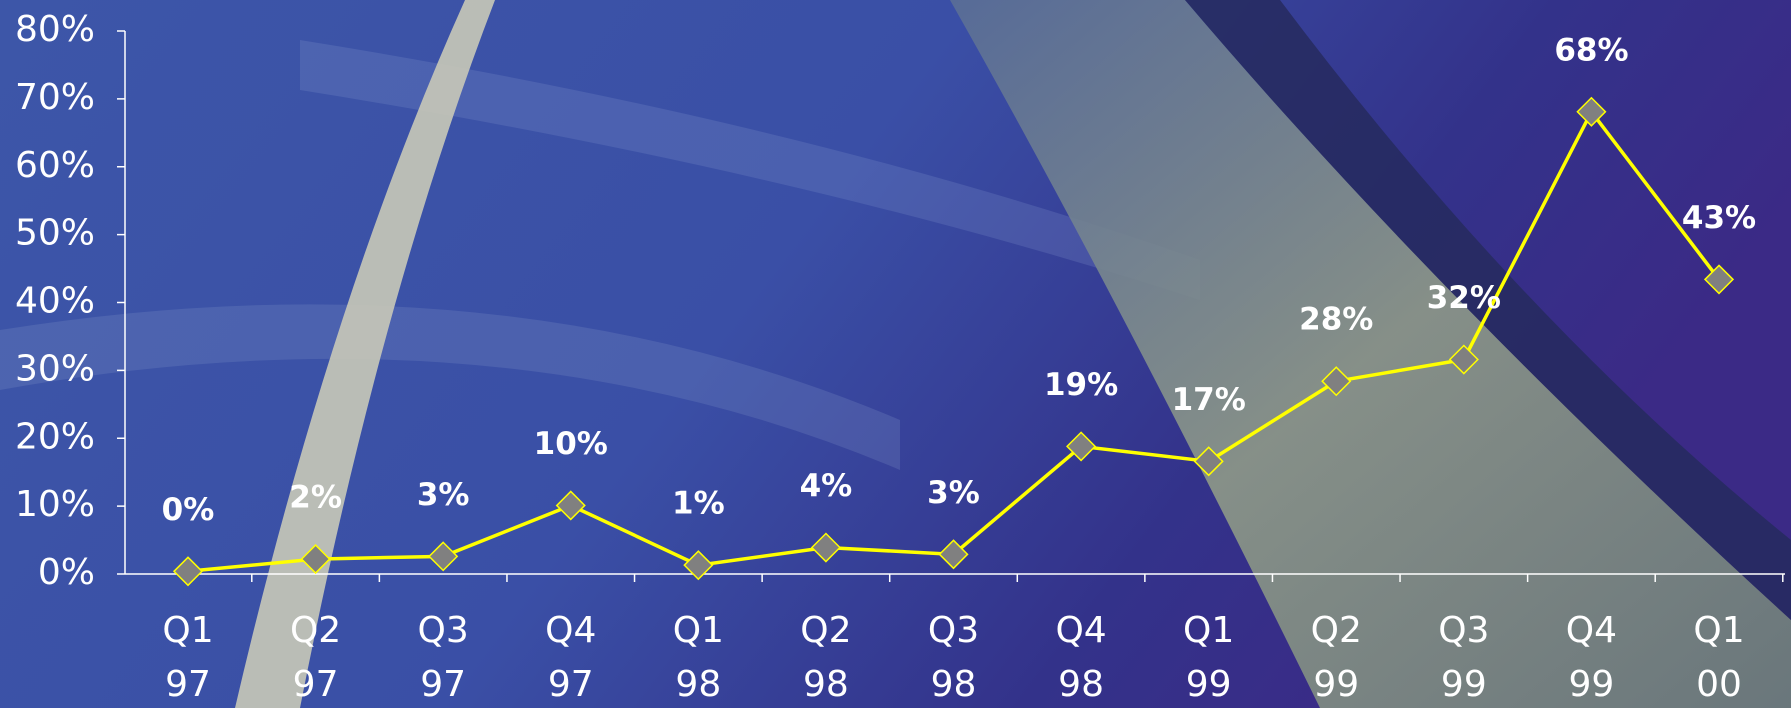 This screenshot has height=708, width=1791. What do you see at coordinates (1336, 657) in the screenshot?
I see `x-tick-label: Q2 99` at bounding box center [1336, 657].